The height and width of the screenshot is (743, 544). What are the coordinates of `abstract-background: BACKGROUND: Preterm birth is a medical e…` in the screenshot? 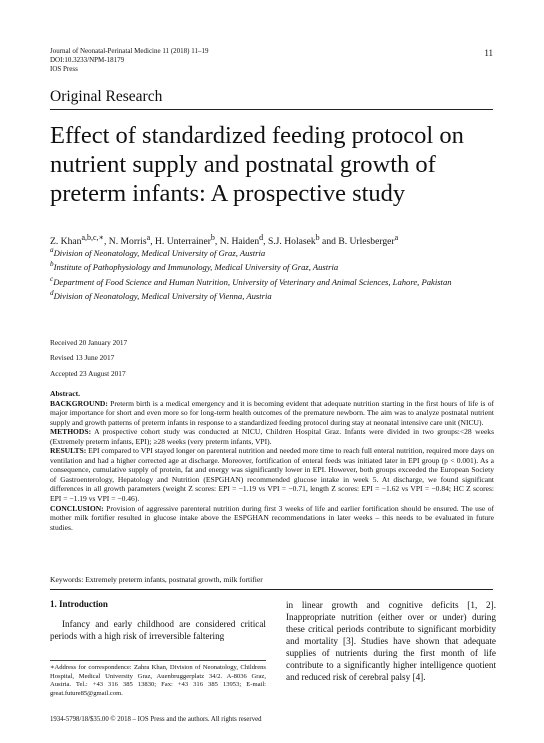 It's located at (272, 412).